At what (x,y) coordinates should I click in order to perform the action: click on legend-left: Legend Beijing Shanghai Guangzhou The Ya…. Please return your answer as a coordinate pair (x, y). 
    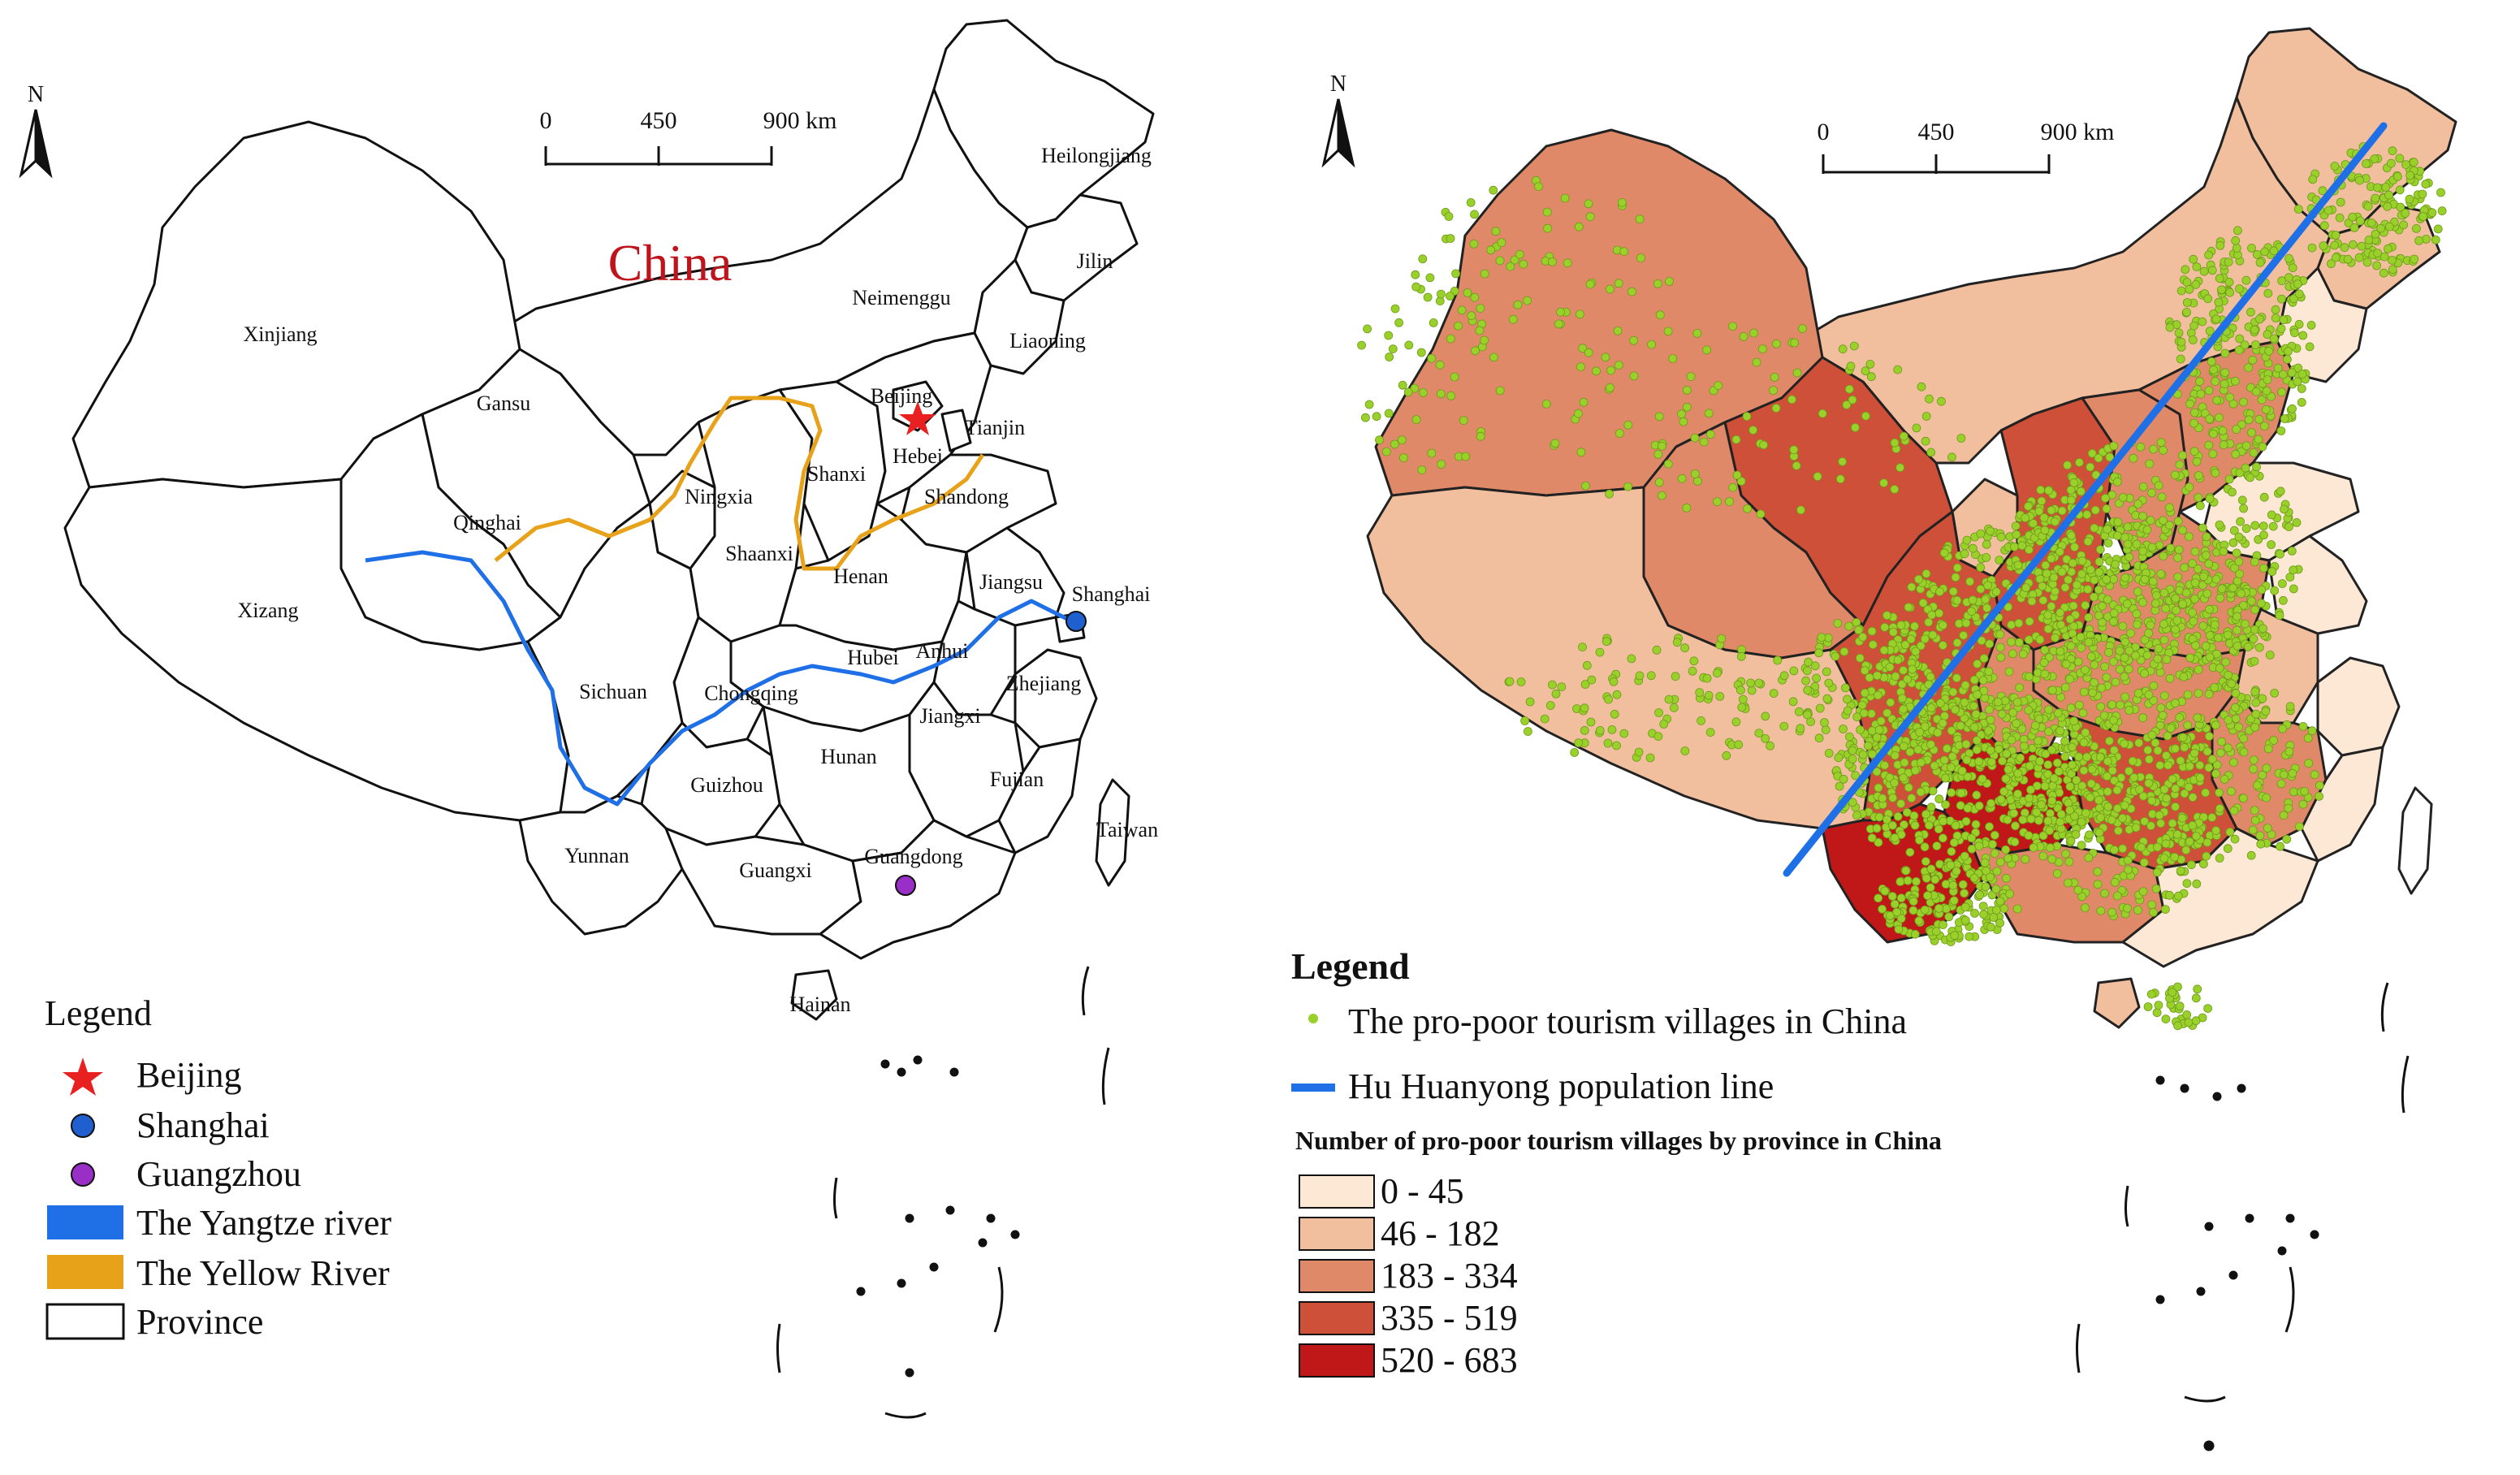
    Looking at the image, I should click on (218, 1167).